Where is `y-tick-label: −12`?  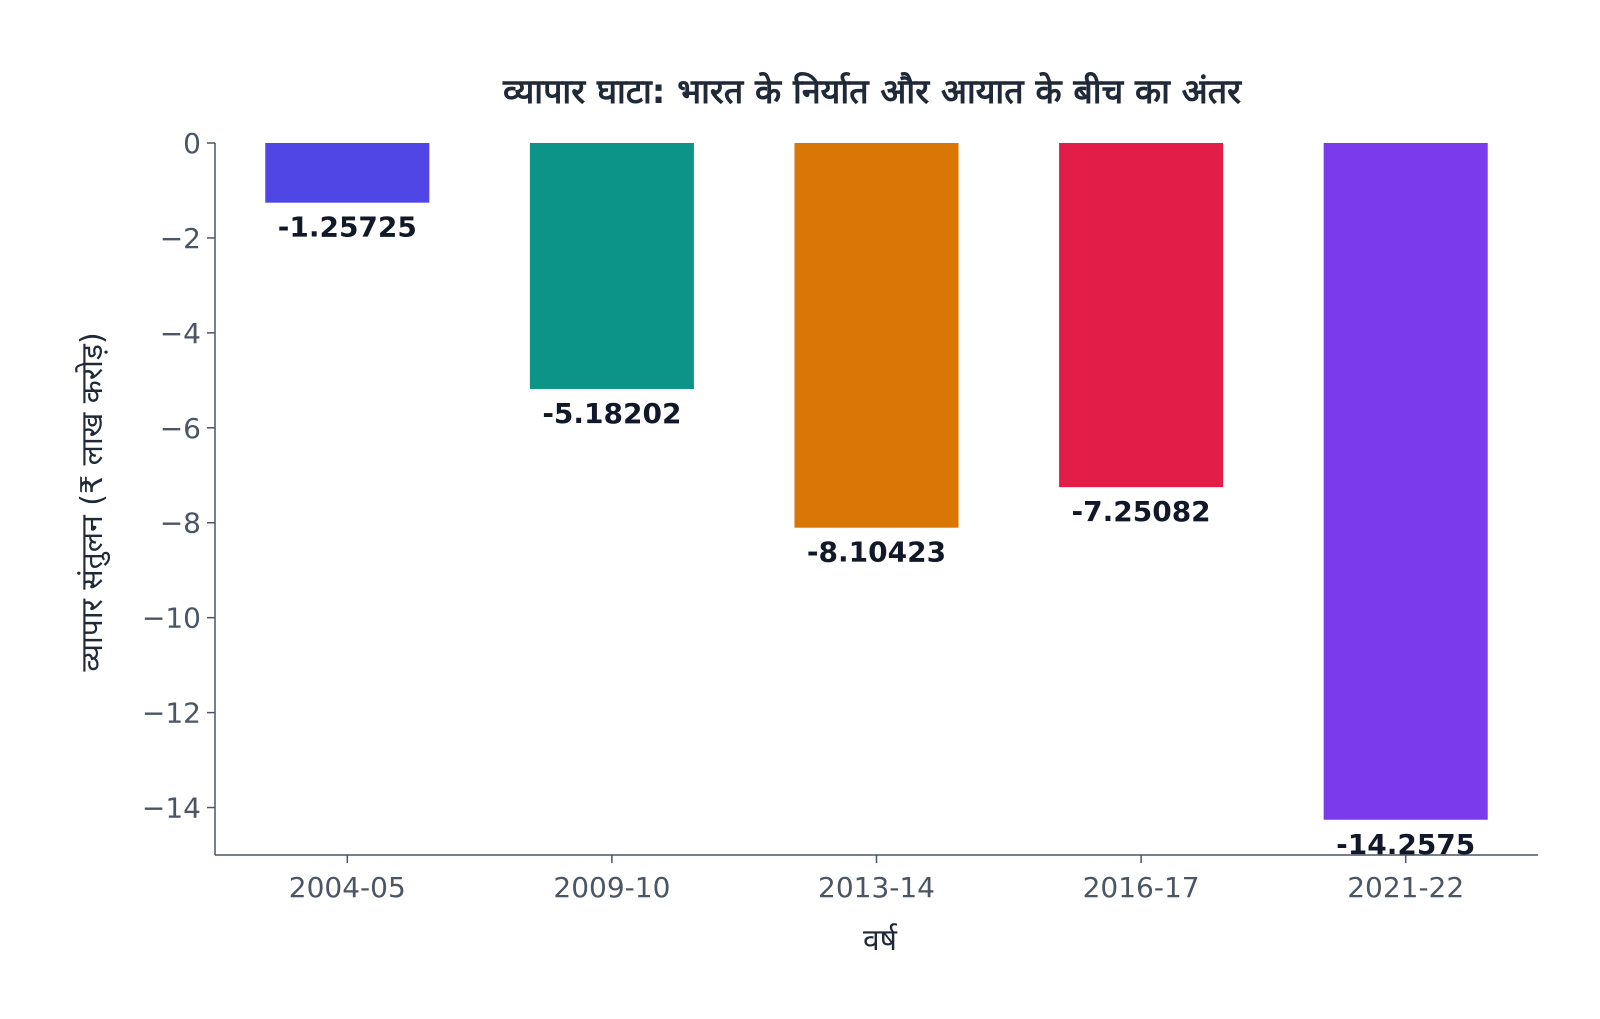 y-tick-label: −12 is located at coordinates (171, 713).